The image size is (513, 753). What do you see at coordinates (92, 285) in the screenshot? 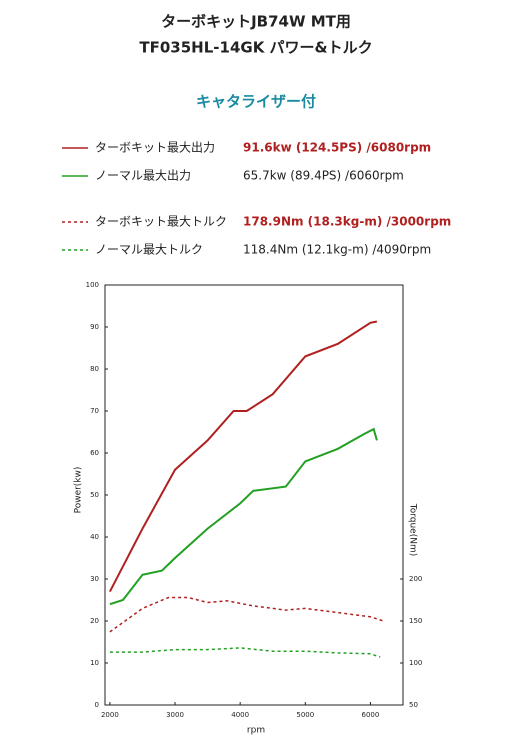
I see `y-tick-label: 100` at bounding box center [92, 285].